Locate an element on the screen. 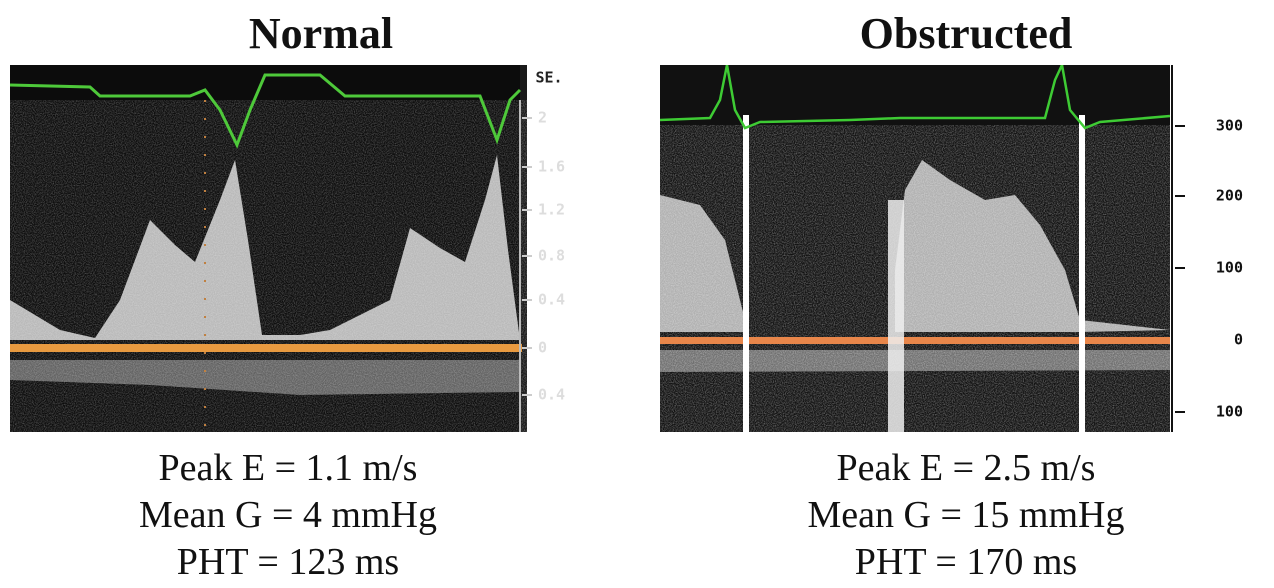 The image size is (1274, 588). caption-line: Peak E = 2.5 m/s is located at coordinates (966, 468).